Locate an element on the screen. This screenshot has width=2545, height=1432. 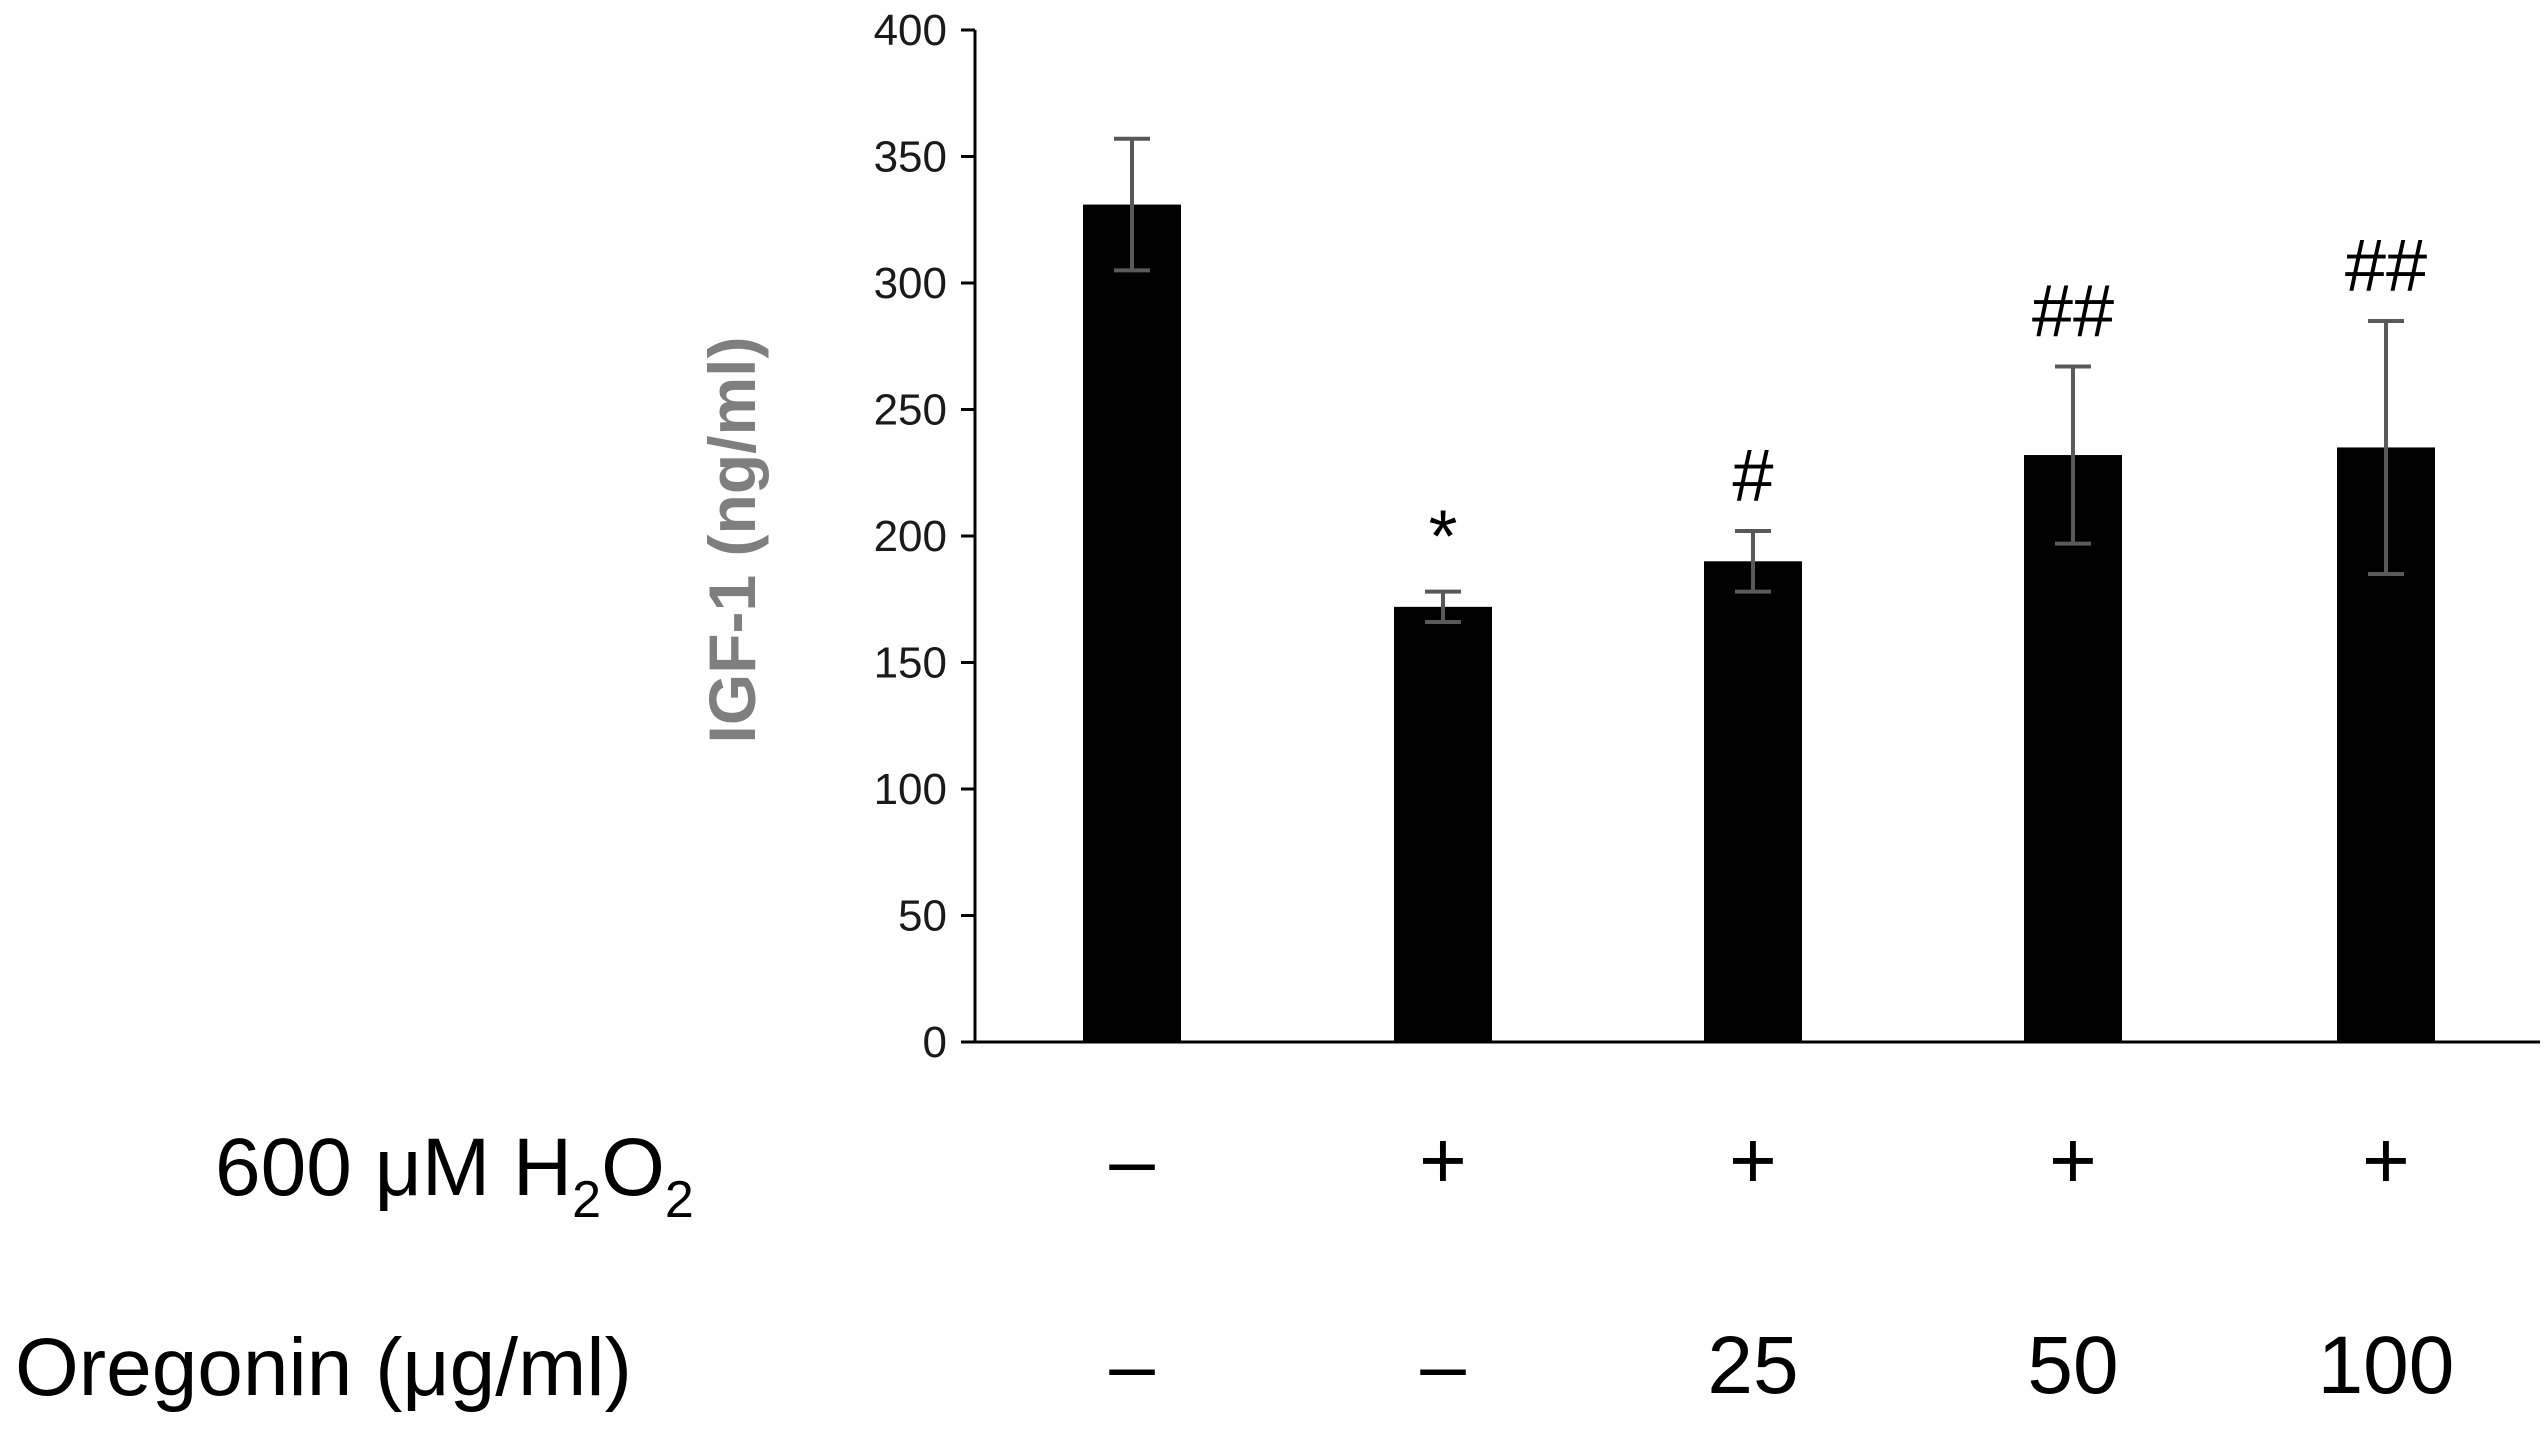
y-tick-label: 100 is located at coordinates (910, 789).